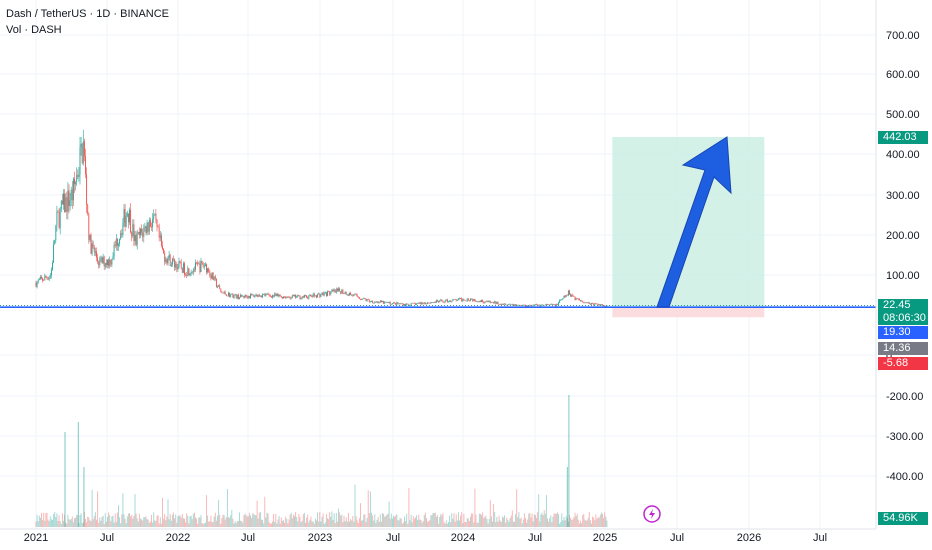 This screenshot has width=932, height=550. Describe the element at coordinates (88, 14) in the screenshot. I see `chart-title: Dash / TetherUS · 1D · BINANCE` at that location.